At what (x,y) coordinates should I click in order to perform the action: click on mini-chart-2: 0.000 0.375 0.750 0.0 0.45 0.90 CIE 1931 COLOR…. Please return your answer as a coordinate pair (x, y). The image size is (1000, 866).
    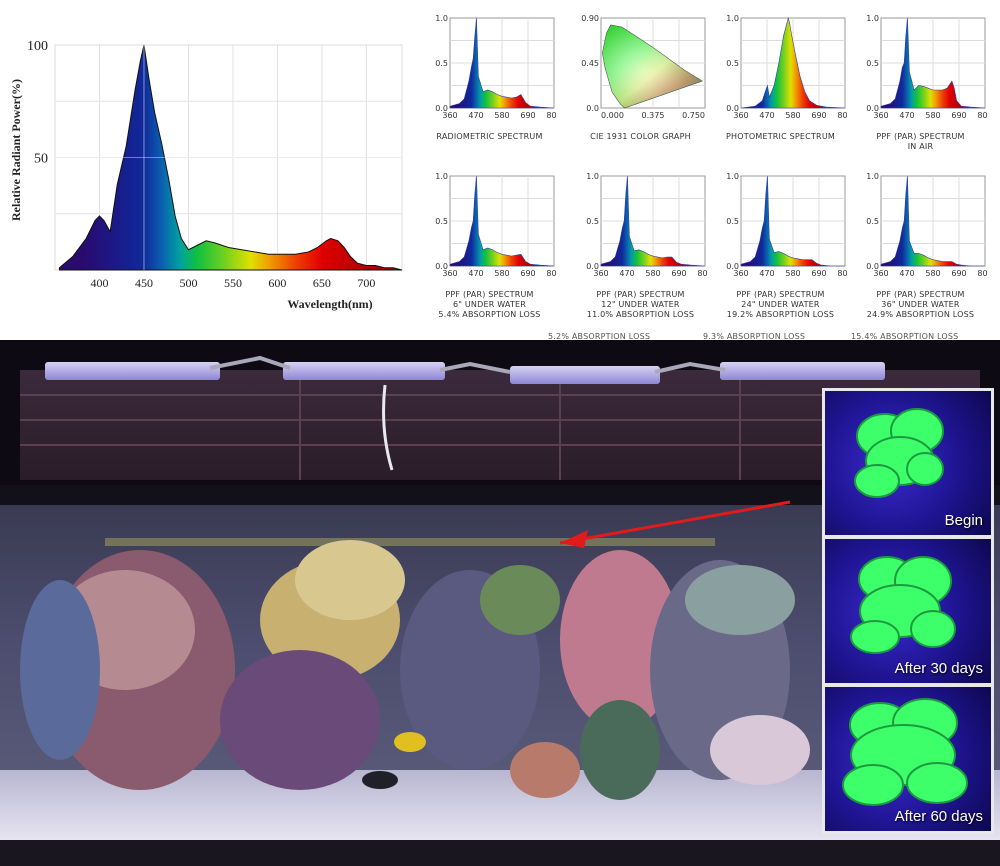
    Looking at the image, I should click on (640, 90).